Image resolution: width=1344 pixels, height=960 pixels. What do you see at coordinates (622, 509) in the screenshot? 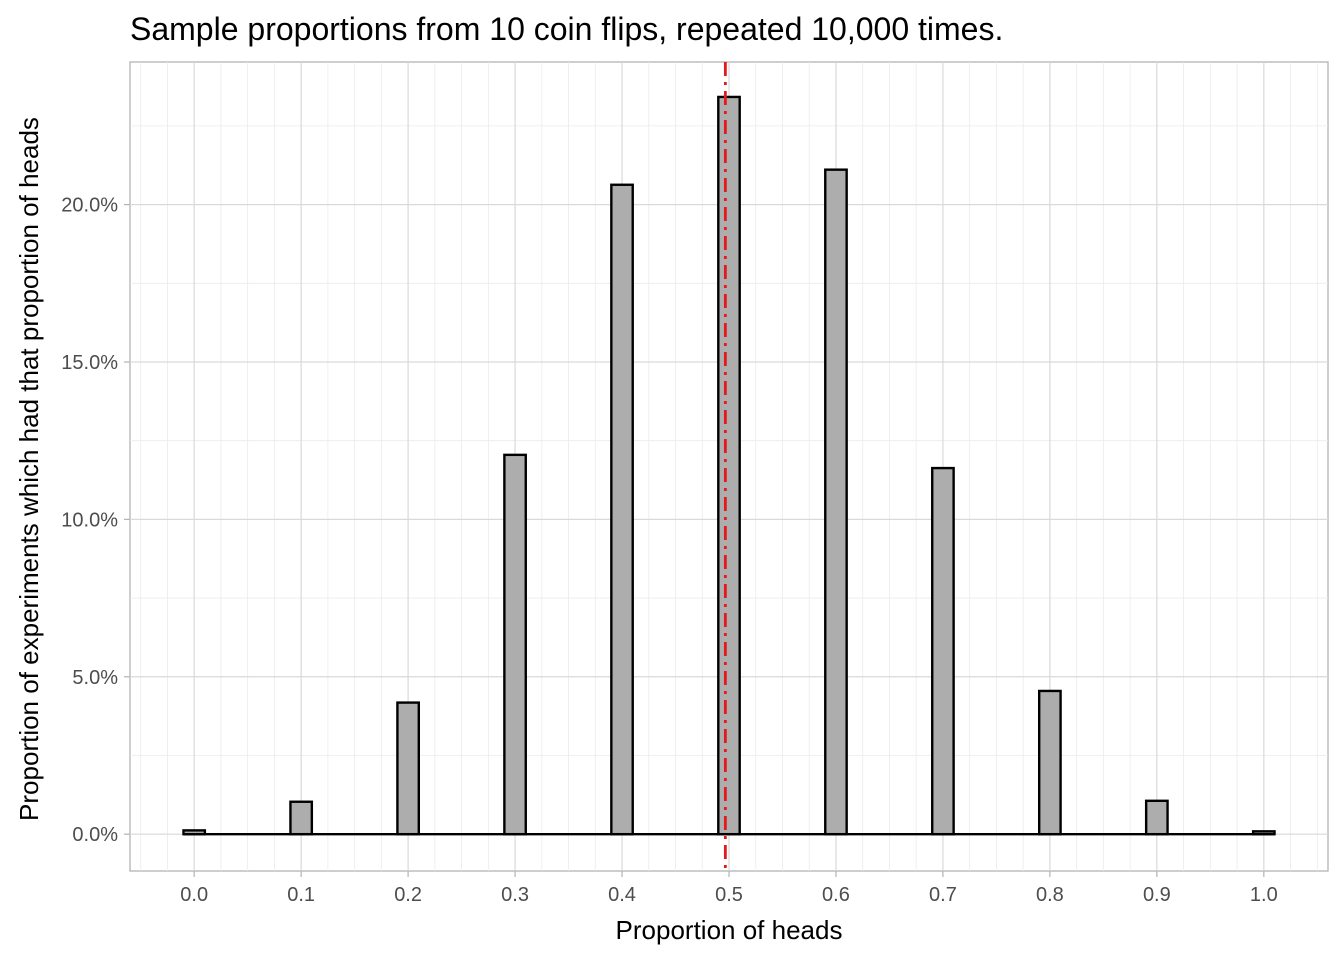
I see `bar-0.4` at bounding box center [622, 509].